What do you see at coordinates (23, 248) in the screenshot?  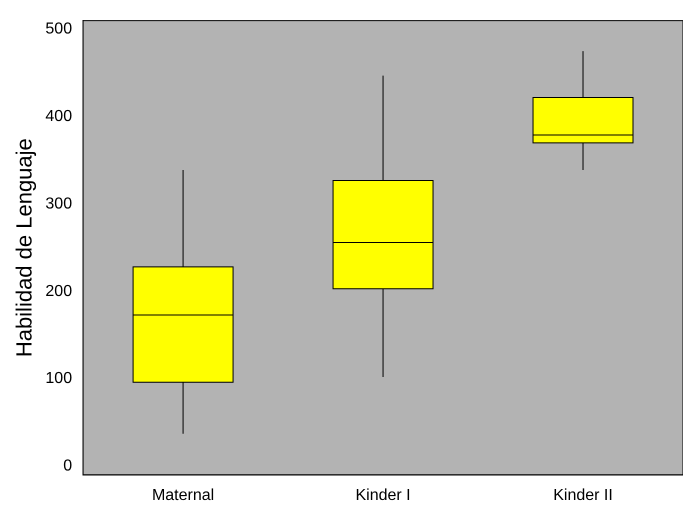 I see `y-axis-title: Habilidad de Lenguaje` at bounding box center [23, 248].